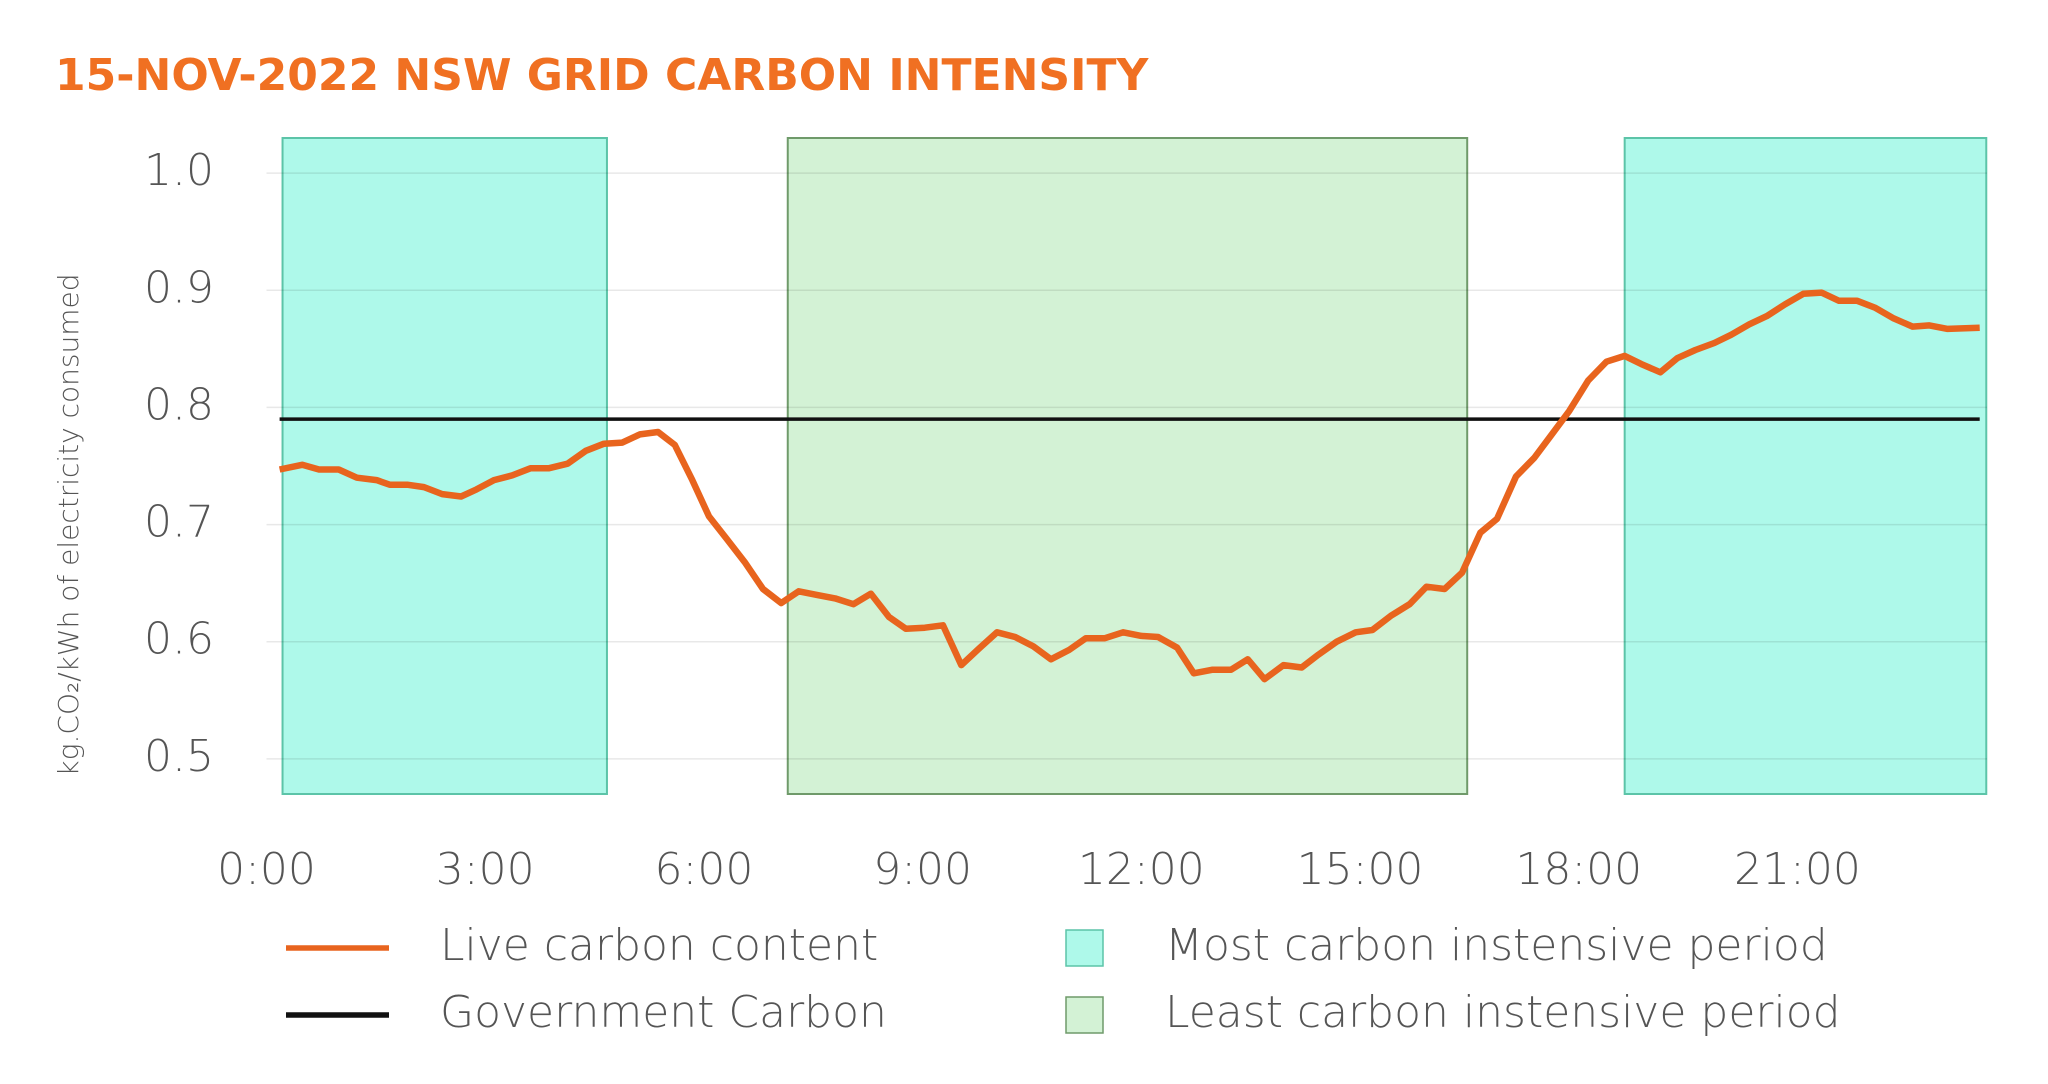 This screenshot has width=2048, height=1084. Describe the element at coordinates (179, 287) in the screenshot. I see `y-tick-label: 0.9` at that location.